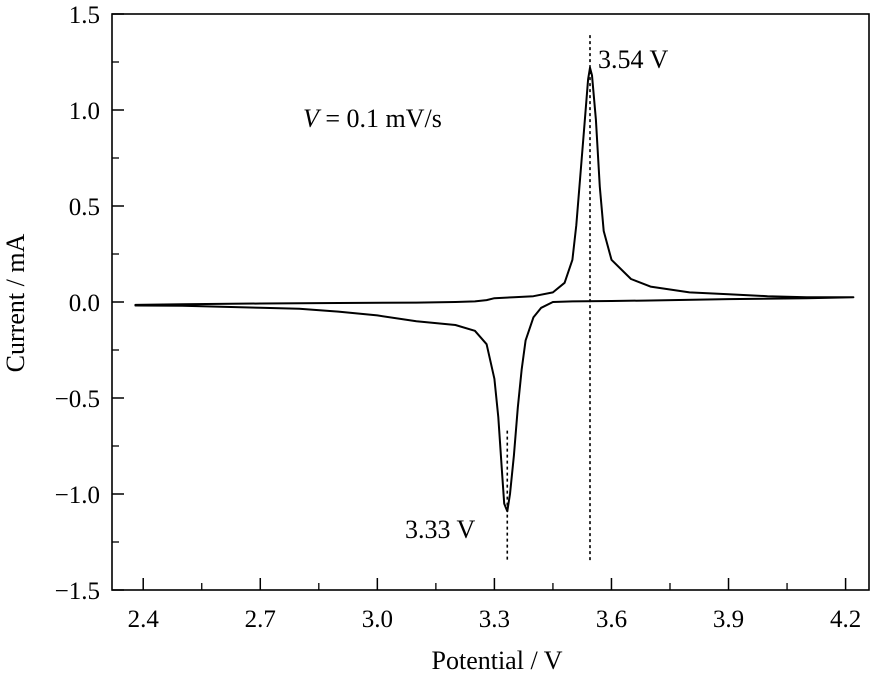  I want to click on cathodic-peak-label: 3.33 V, so click(440, 529).